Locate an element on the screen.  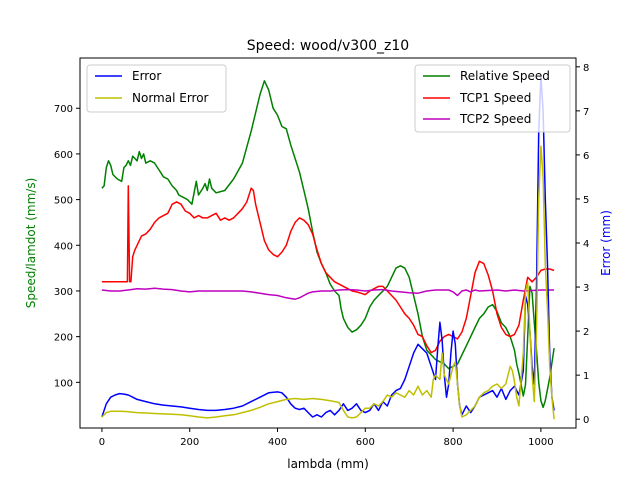
y-axis-label-right: Error (mm) is located at coordinates (606, 243).